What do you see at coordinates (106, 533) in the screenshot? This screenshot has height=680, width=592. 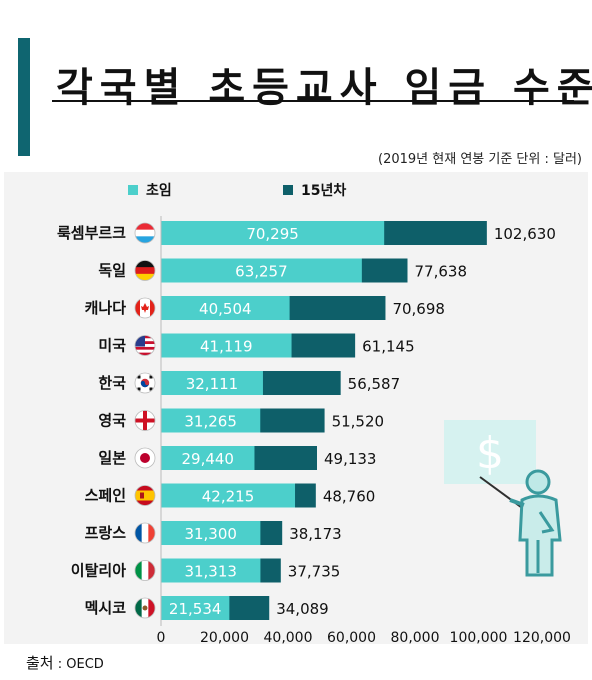 I see `category-label-9: 프랑스` at bounding box center [106, 533].